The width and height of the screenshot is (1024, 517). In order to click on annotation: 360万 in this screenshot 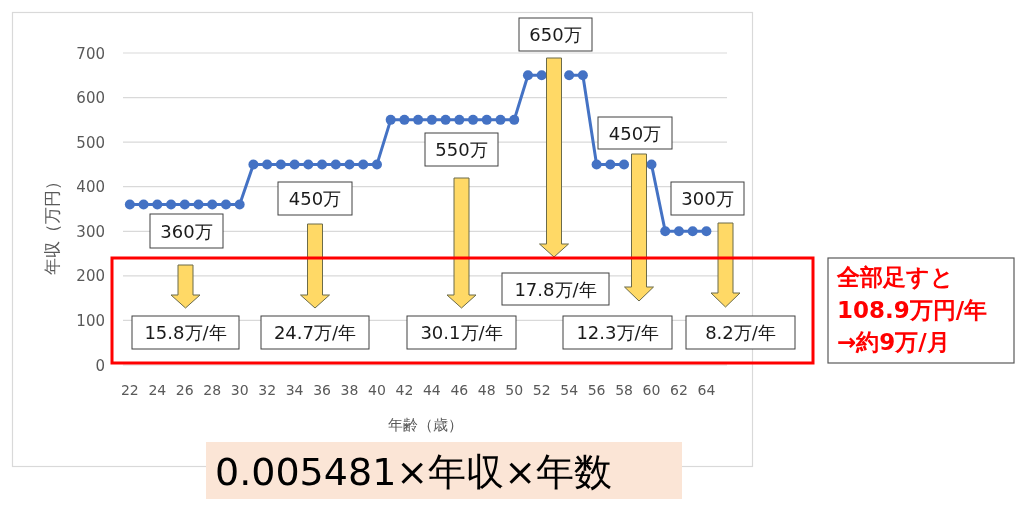, I will do `click(186, 231)`.